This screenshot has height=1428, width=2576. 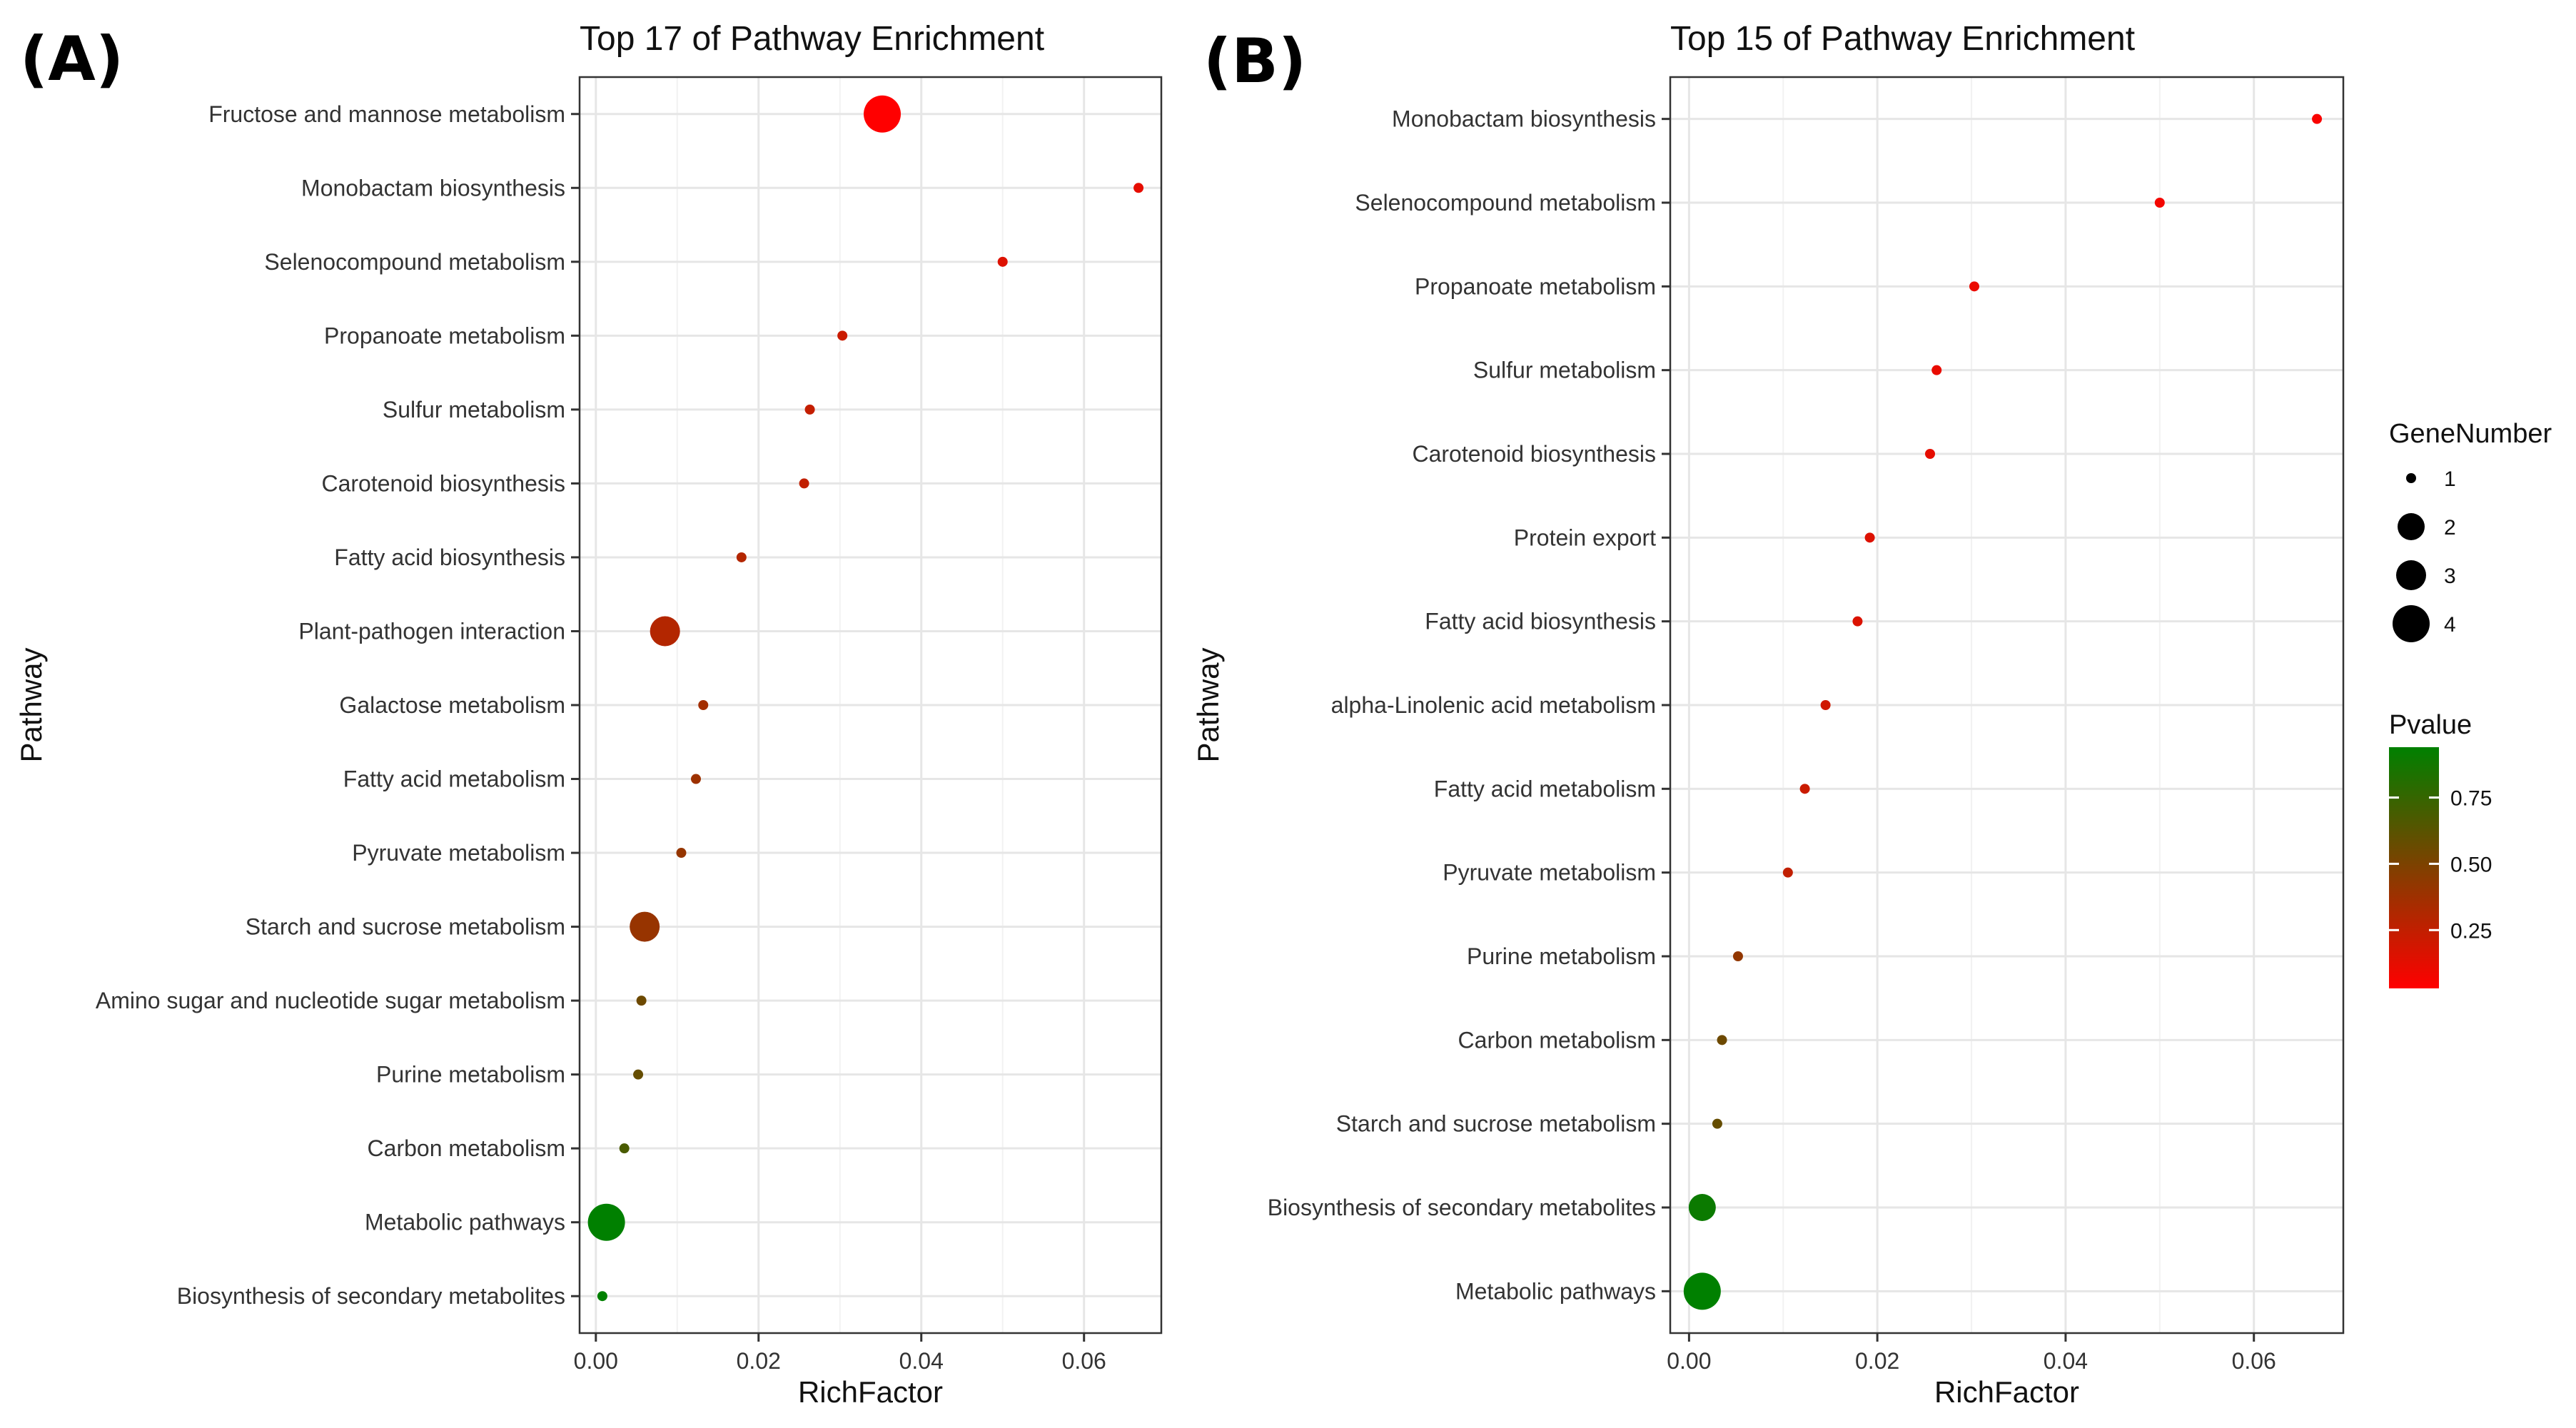 I want to click on panel-b-point-sulfur-metabolism, so click(x=1936, y=370).